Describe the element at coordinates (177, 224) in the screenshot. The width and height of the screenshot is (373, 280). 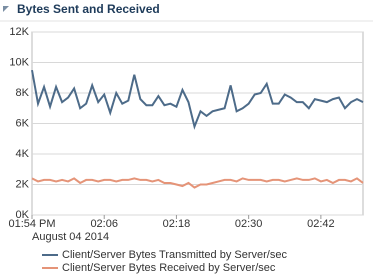
I see `x-tick-label: 02:18` at that location.